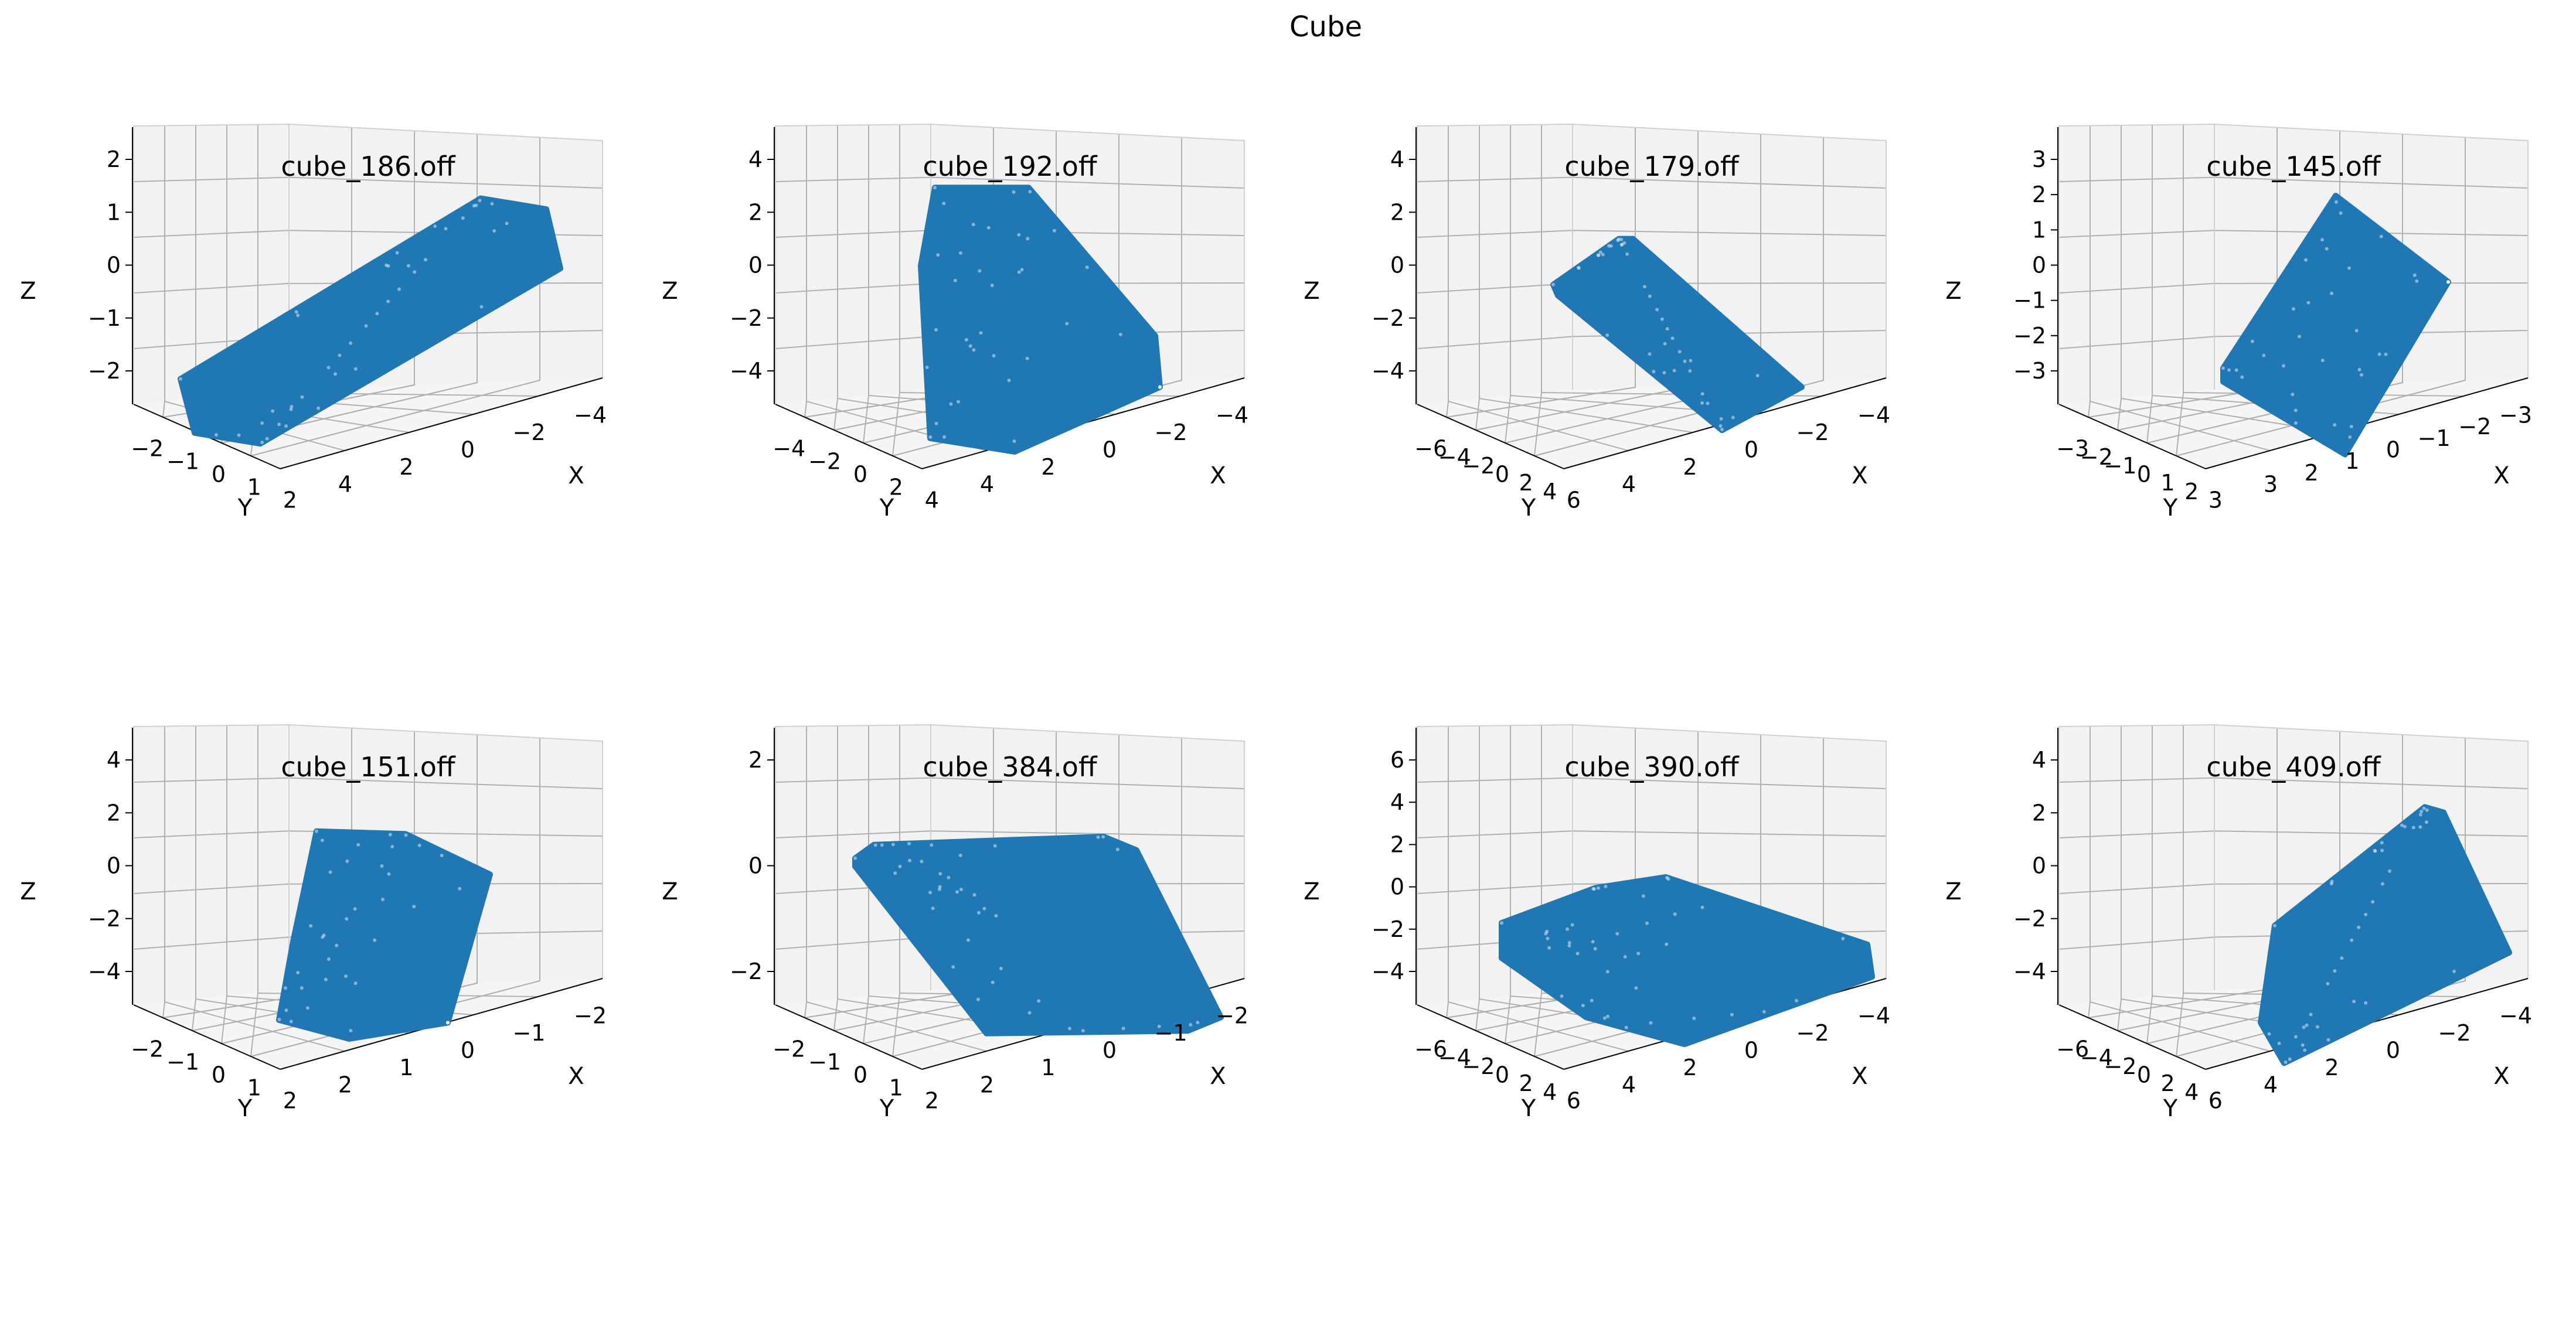 The image size is (2576, 1340). I want to click on y-tick-label: 4, so click(1550, 491).